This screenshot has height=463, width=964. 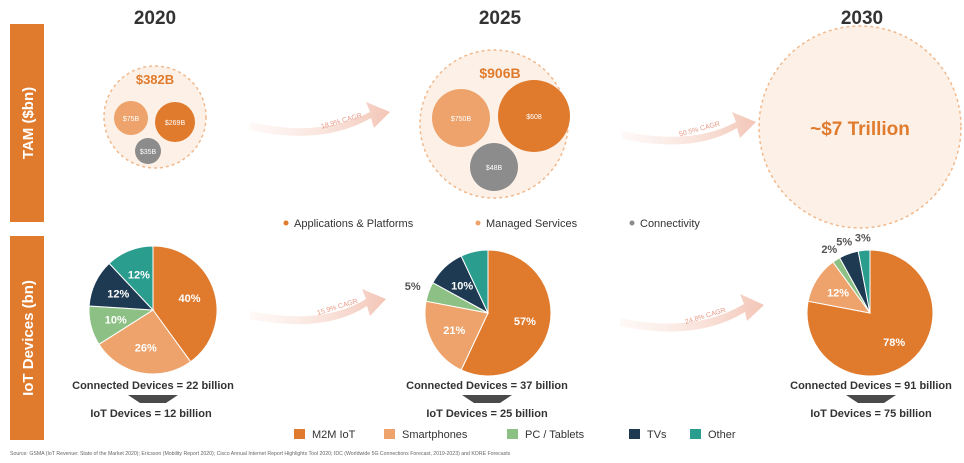 What do you see at coordinates (532, 224) in the screenshot?
I see `tam-legend-managed: Managed Services` at bounding box center [532, 224].